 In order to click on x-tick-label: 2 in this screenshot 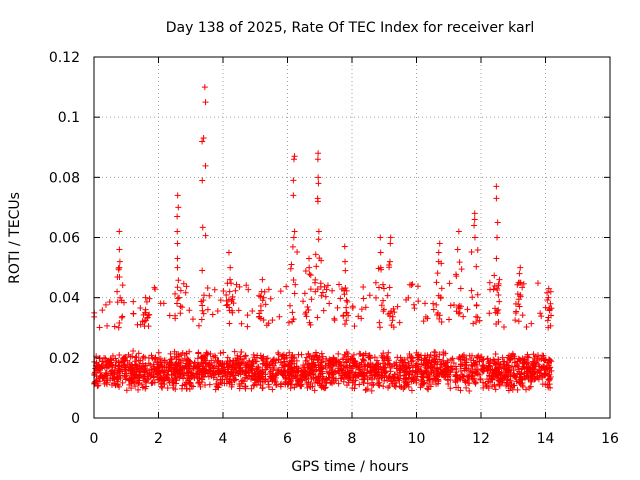, I will do `click(158, 439)`.